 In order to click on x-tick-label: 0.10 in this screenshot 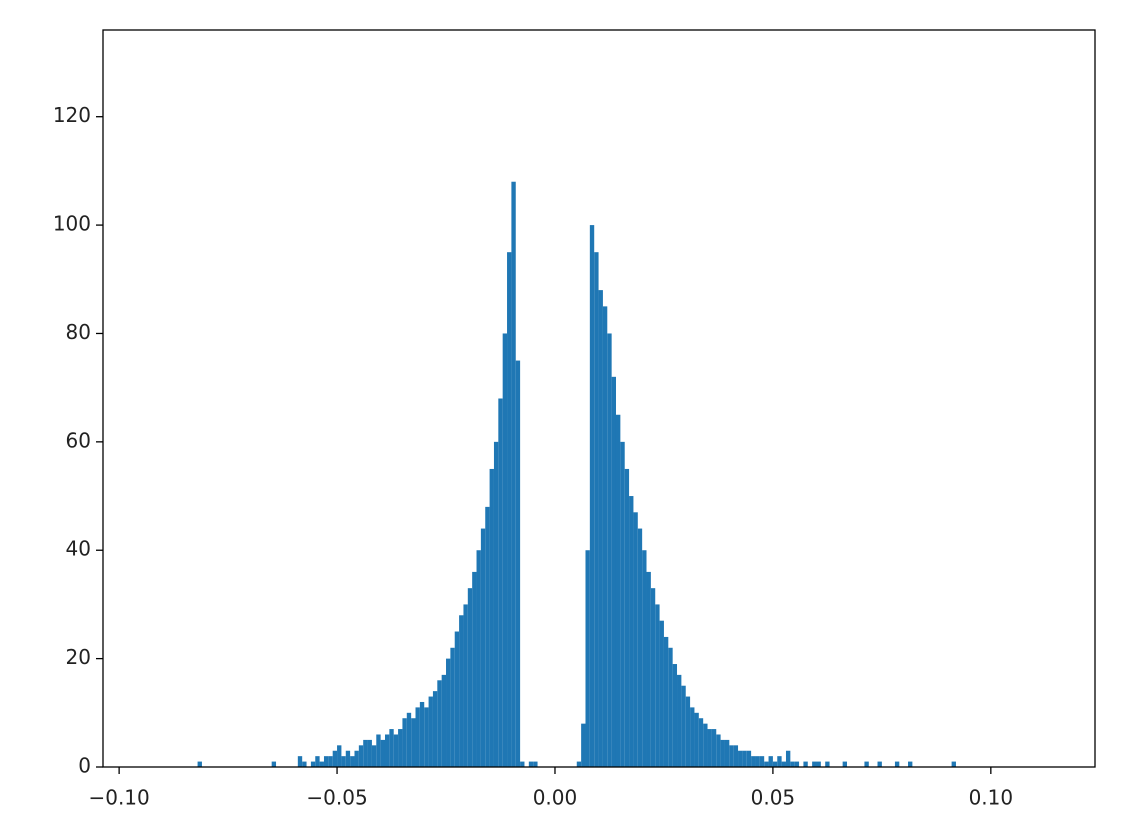, I will do `click(991, 798)`.